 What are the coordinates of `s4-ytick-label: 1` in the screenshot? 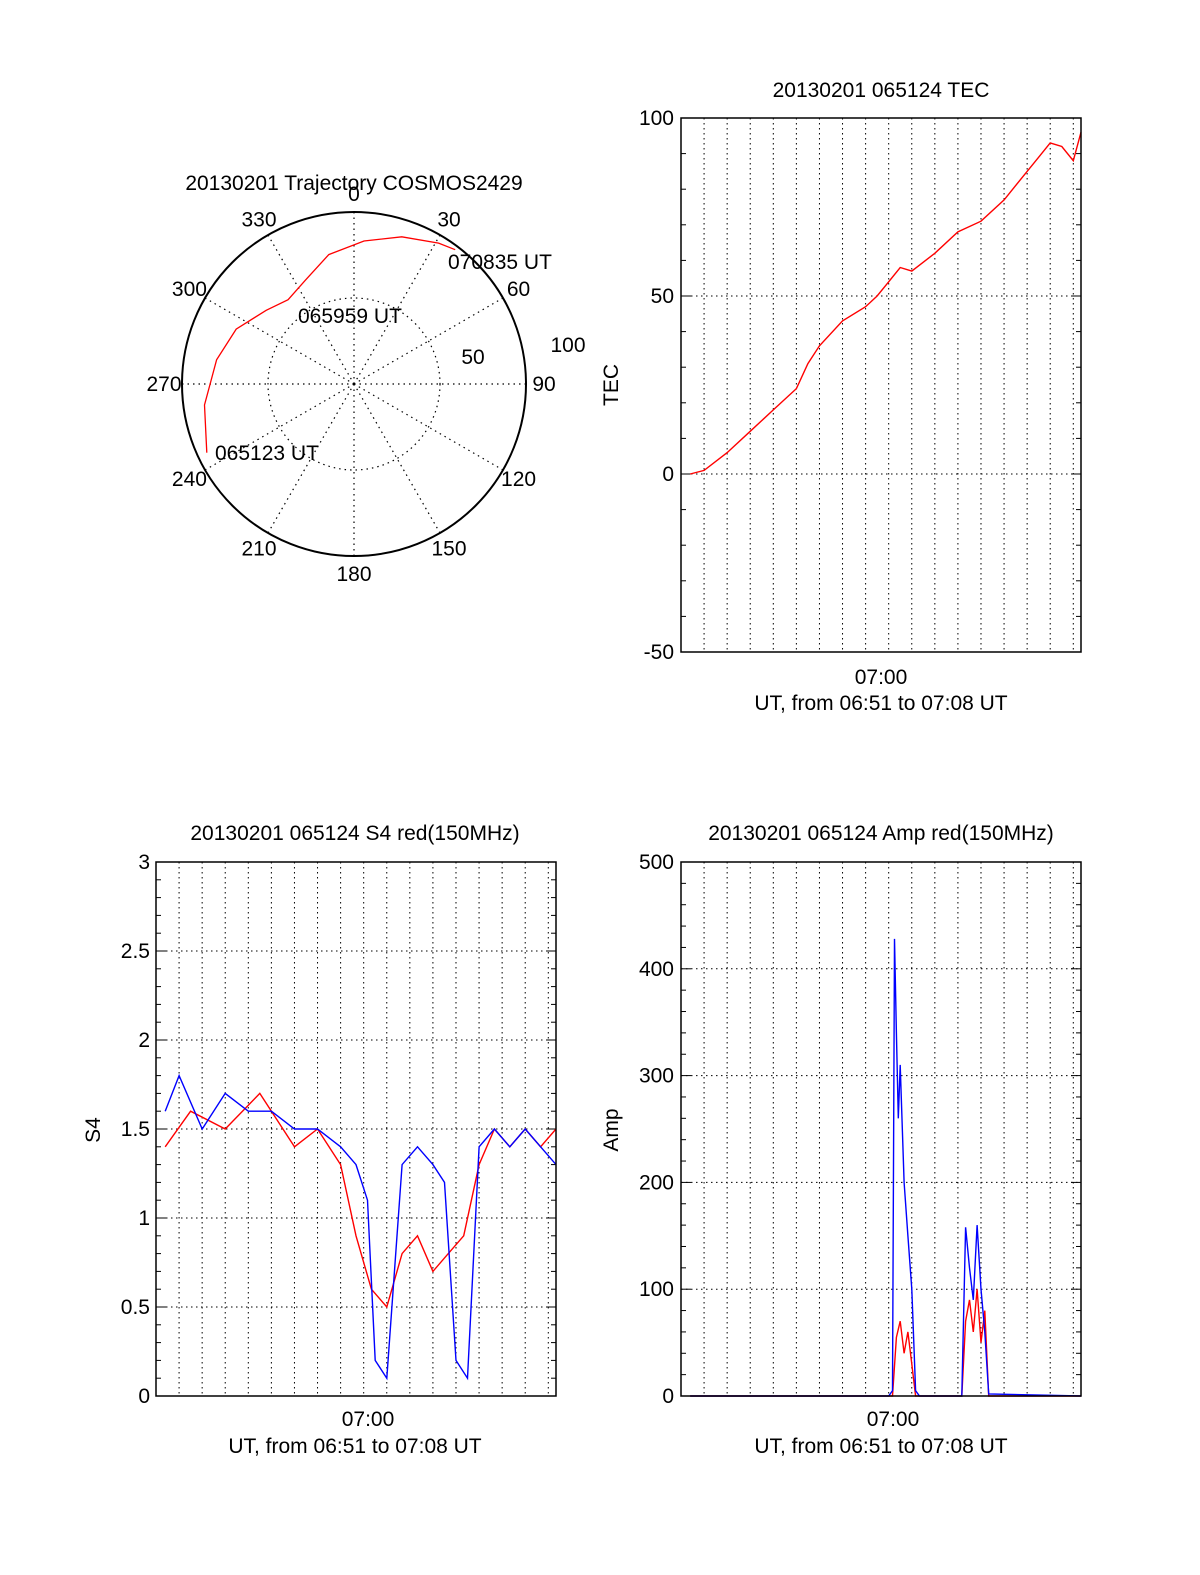 It's located at (144, 1218).